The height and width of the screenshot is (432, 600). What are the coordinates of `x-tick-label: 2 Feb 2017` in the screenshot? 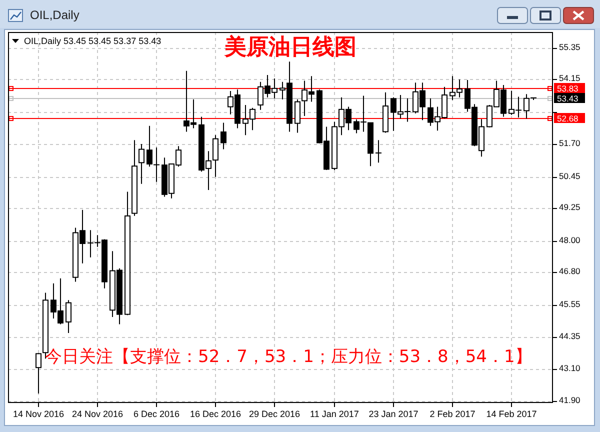 It's located at (453, 414).